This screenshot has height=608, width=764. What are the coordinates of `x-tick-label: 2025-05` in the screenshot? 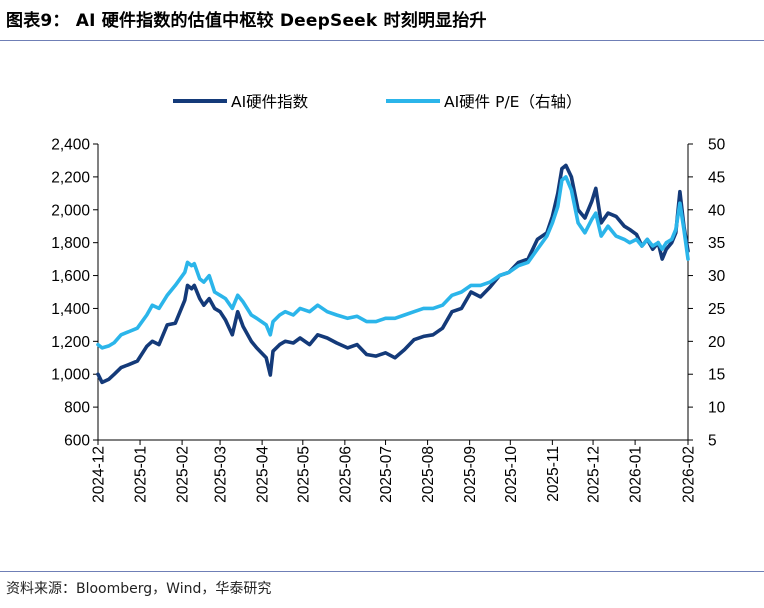 It's located at (303, 474).